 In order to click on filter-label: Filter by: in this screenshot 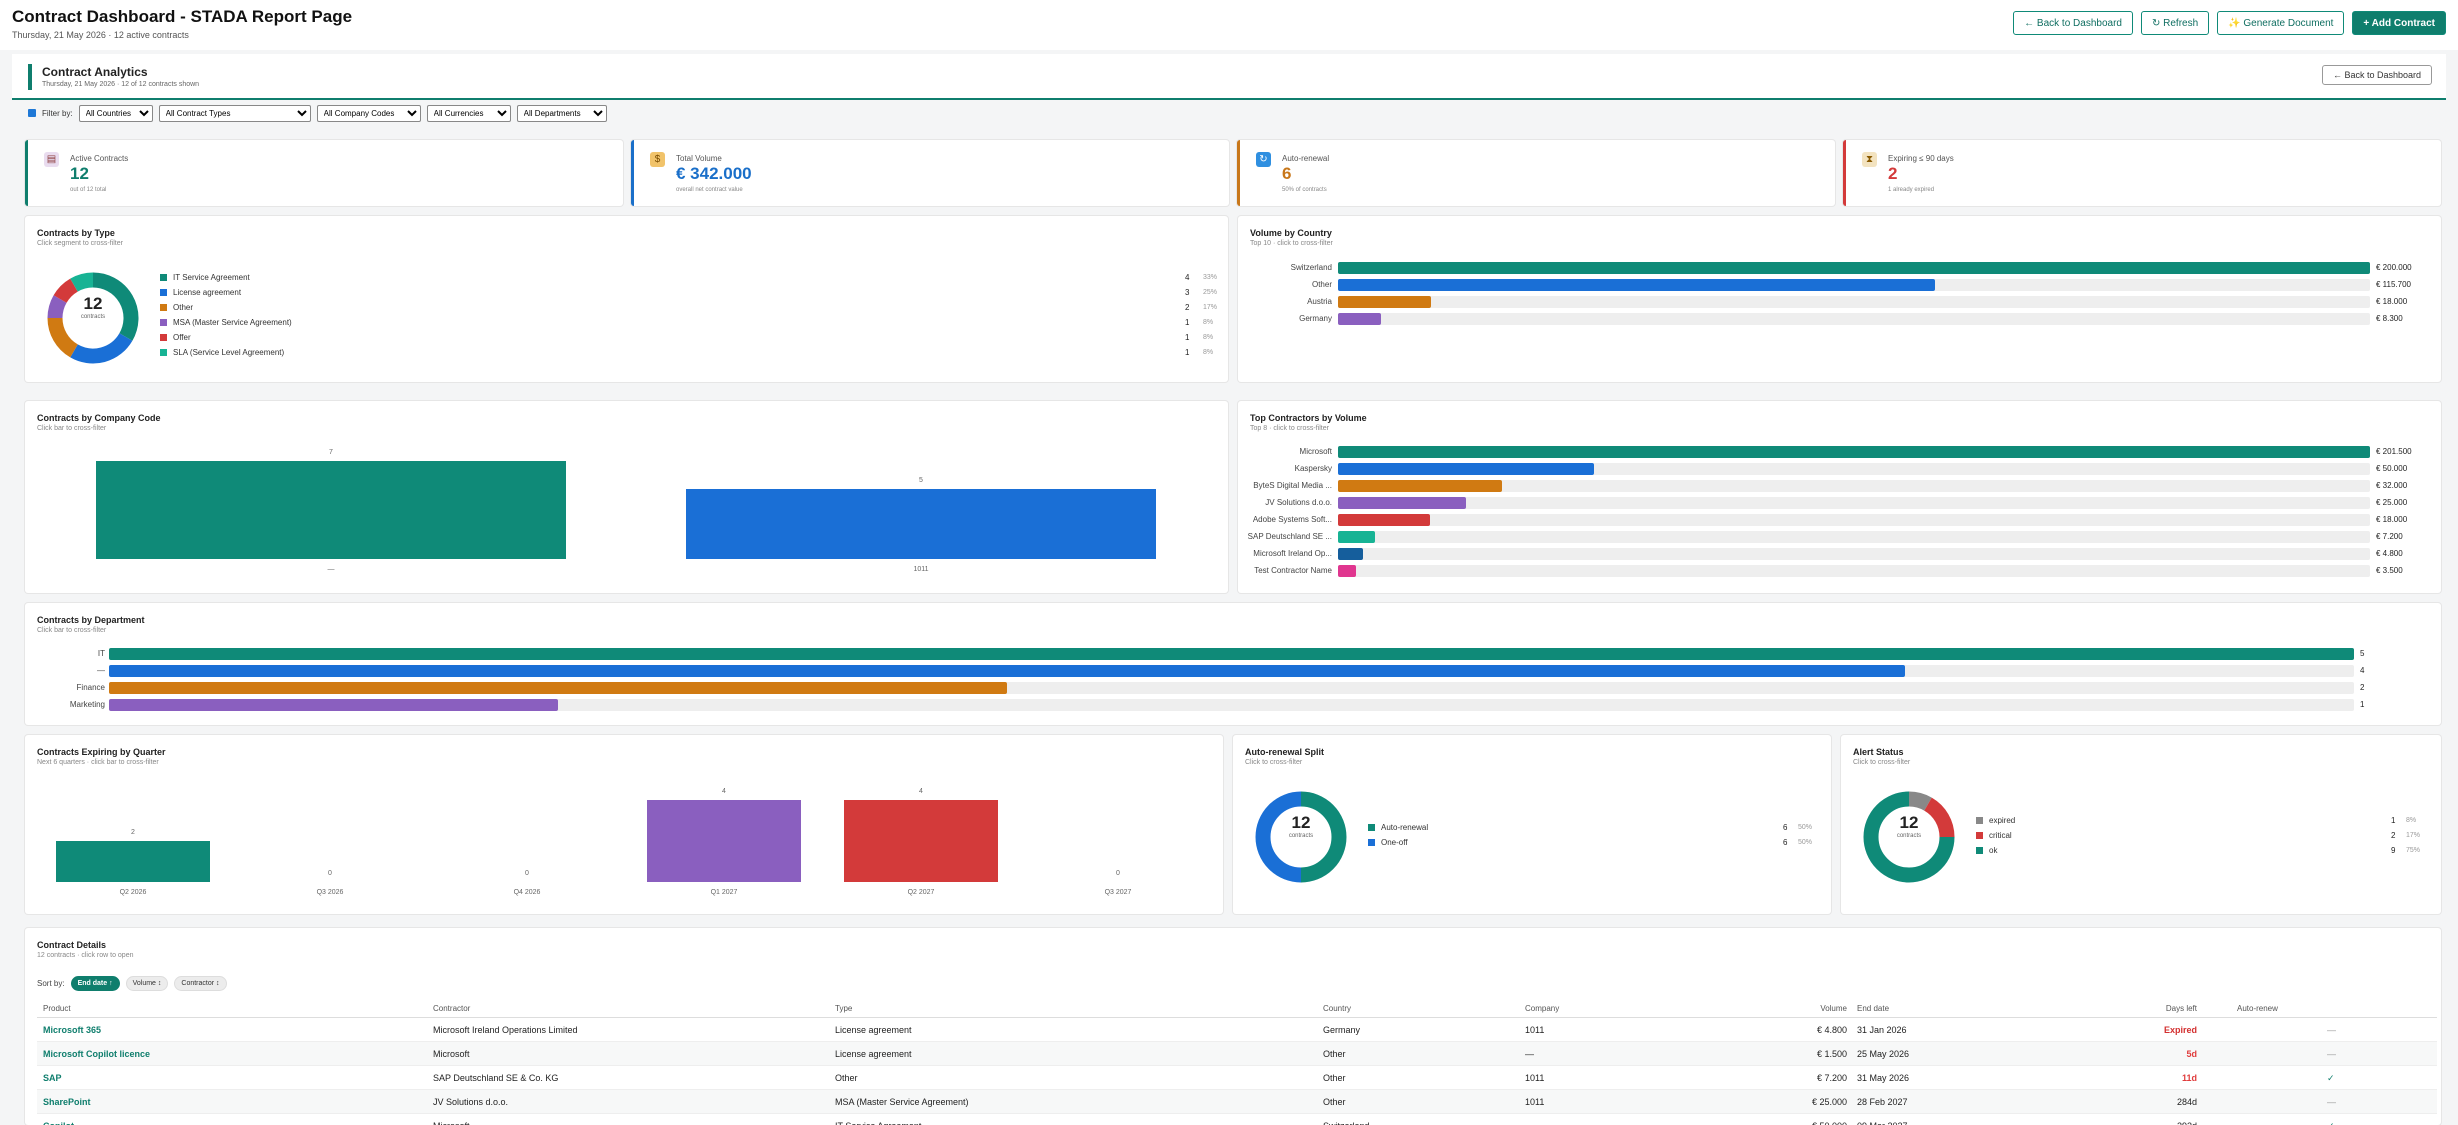, I will do `click(57, 113)`.